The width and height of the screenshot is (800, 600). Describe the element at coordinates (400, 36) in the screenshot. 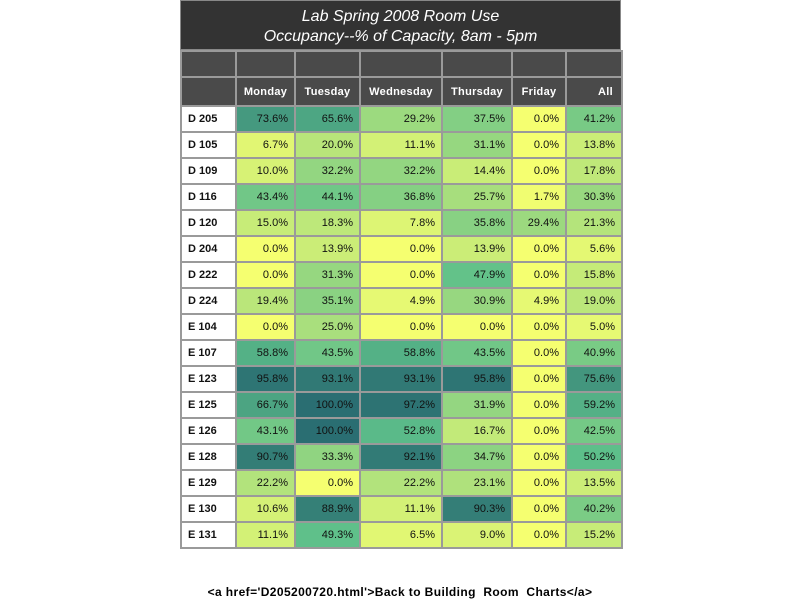

I see `chart-subtitle: Occupancy--% of Capacity, 8am - 5pm` at that location.